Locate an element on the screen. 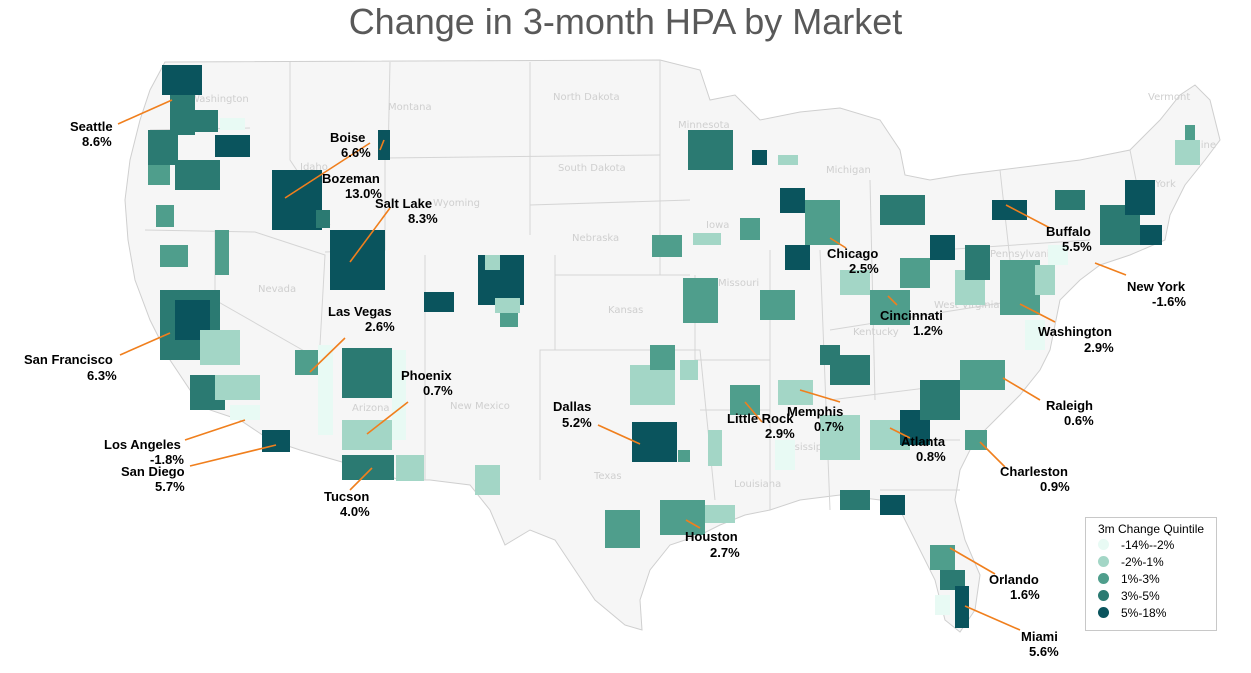 The image size is (1251, 673). state-name-label: New Mexico is located at coordinates (480, 406).